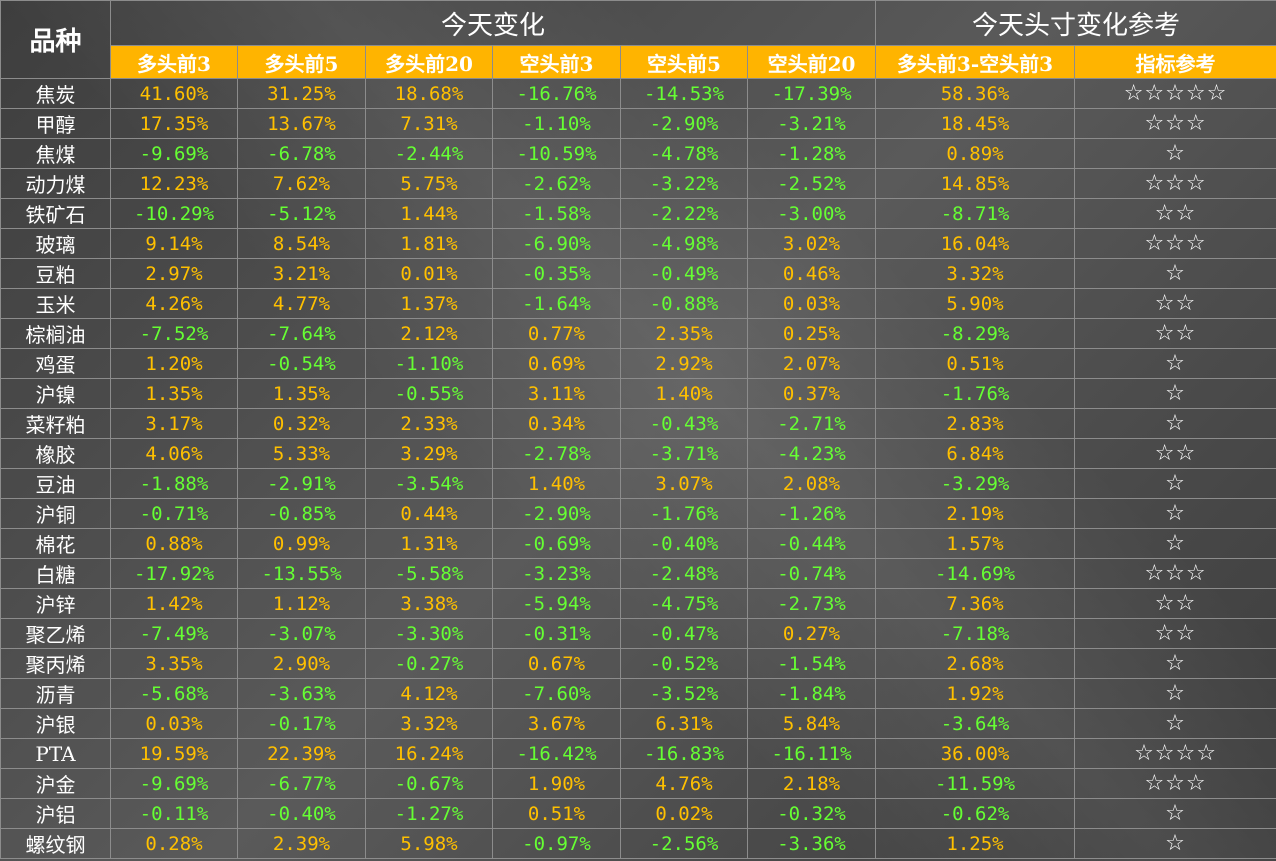 The height and width of the screenshot is (861, 1276). What do you see at coordinates (811, 663) in the screenshot?
I see `value-cell: -1.54%` at bounding box center [811, 663].